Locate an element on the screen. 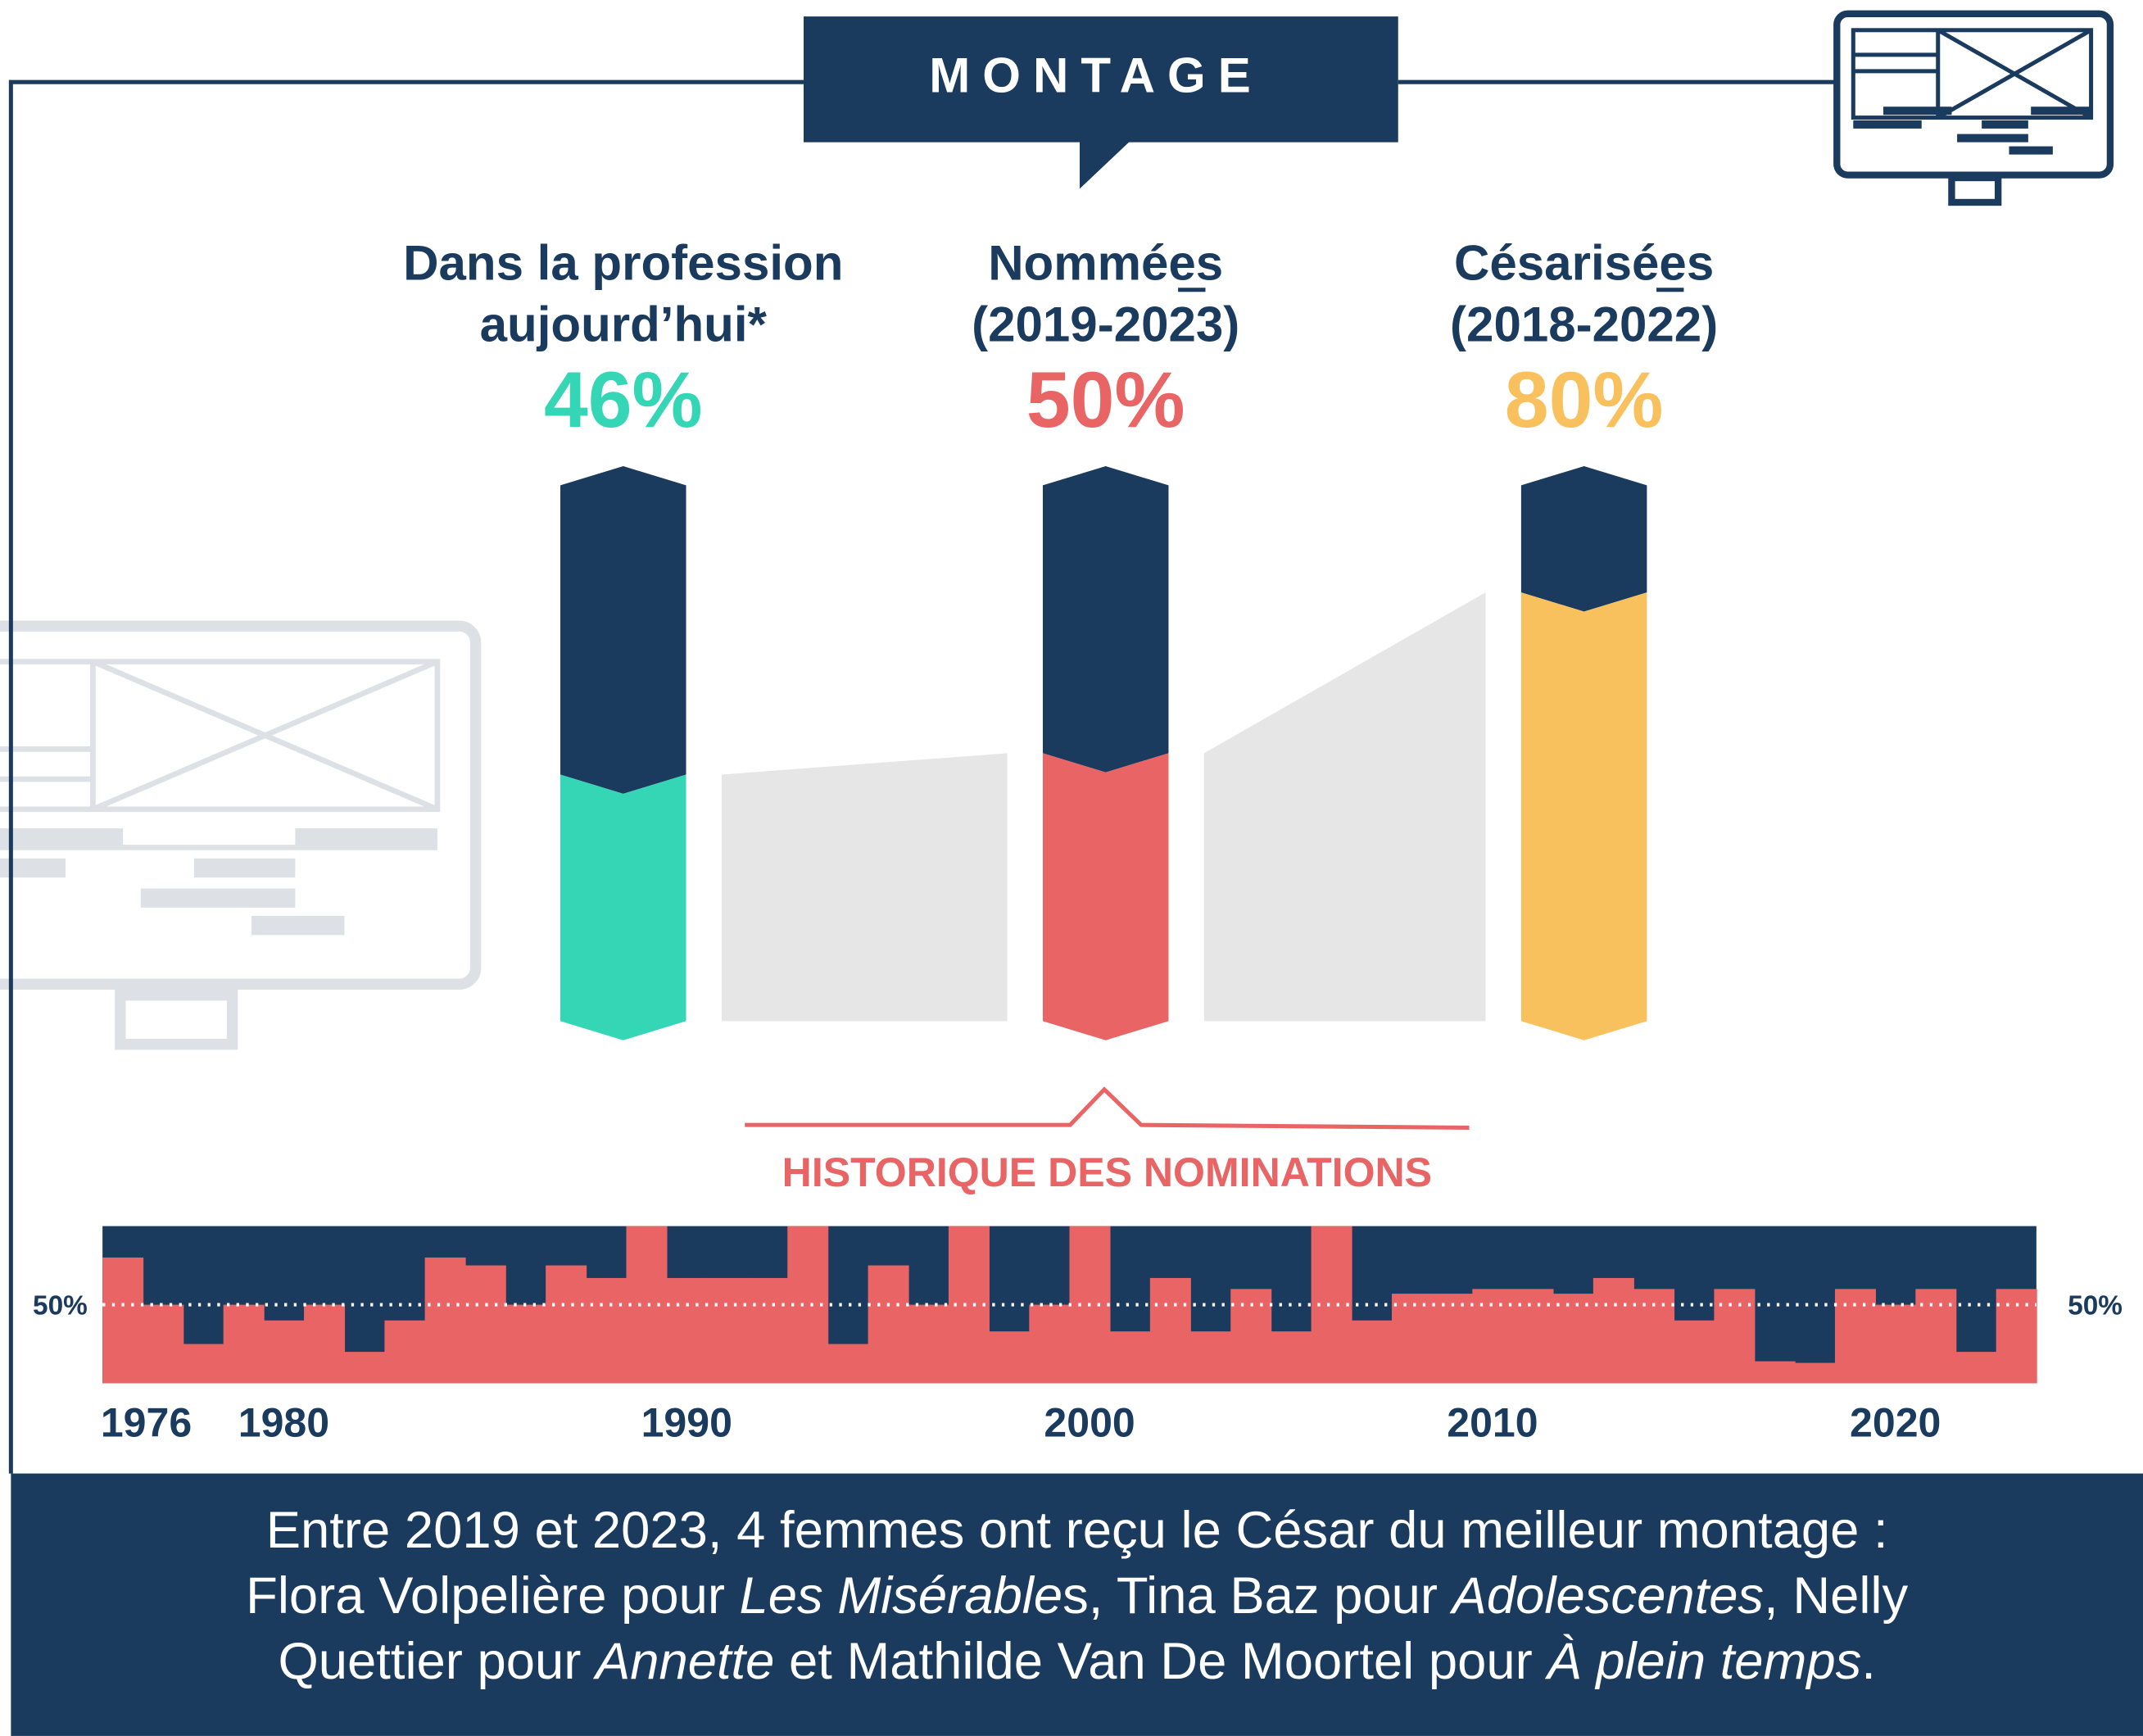 The height and width of the screenshot is (1736, 2143). x-tick-label: 1990 is located at coordinates (686, 1422).